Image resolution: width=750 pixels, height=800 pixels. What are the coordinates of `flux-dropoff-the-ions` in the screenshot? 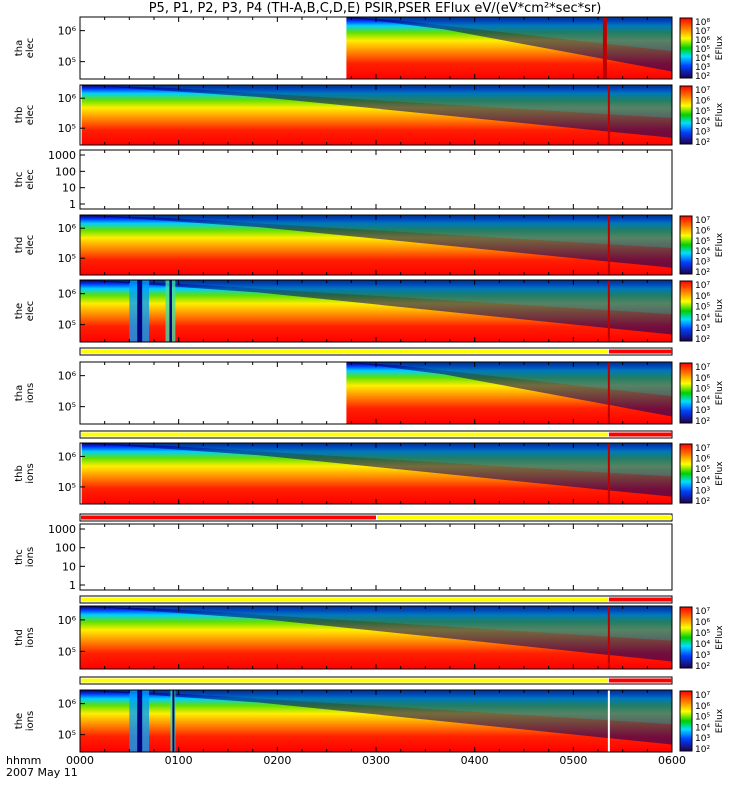 It's located at (376, 717).